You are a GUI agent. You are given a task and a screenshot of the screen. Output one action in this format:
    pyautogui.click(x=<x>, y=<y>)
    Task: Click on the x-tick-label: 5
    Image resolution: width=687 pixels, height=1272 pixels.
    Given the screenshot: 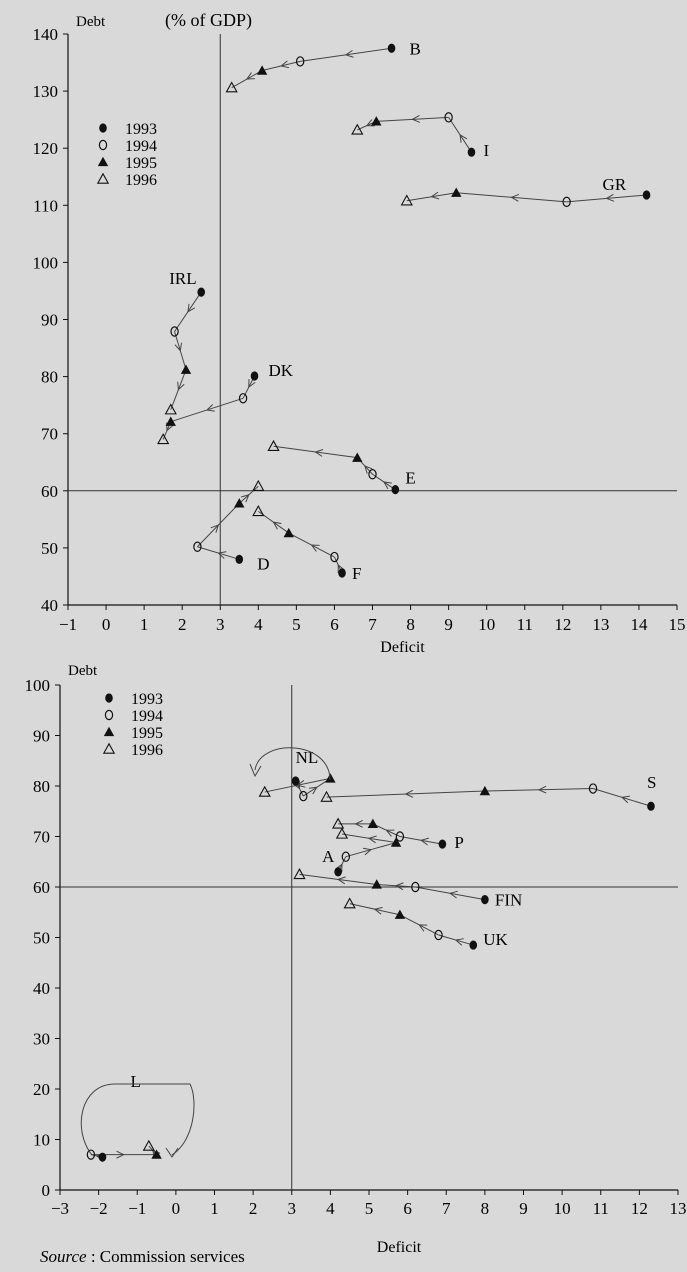 What is the action you would take?
    pyautogui.click(x=369, y=1208)
    